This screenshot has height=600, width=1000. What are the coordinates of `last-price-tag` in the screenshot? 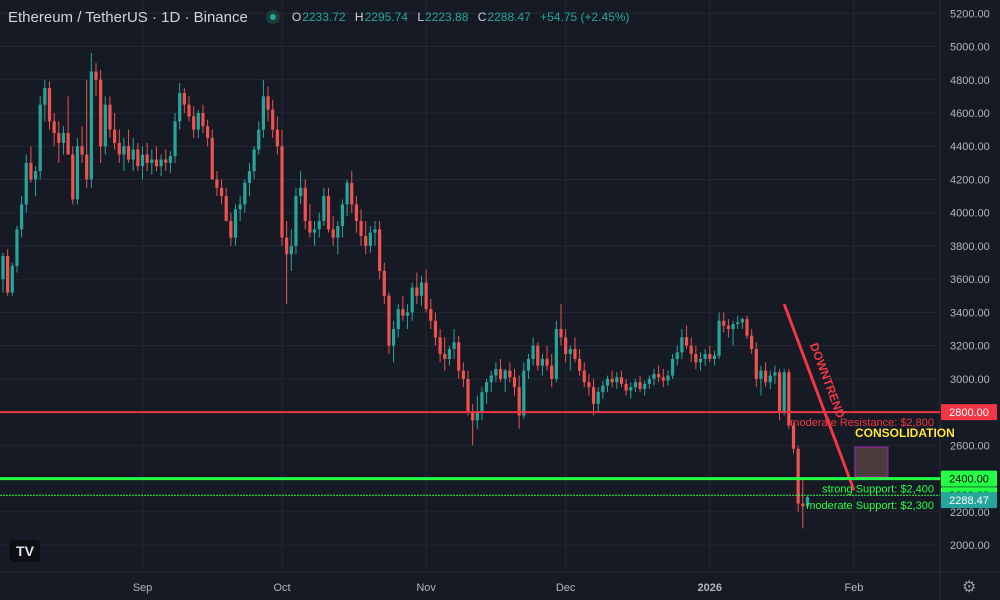 It's located at (969, 500).